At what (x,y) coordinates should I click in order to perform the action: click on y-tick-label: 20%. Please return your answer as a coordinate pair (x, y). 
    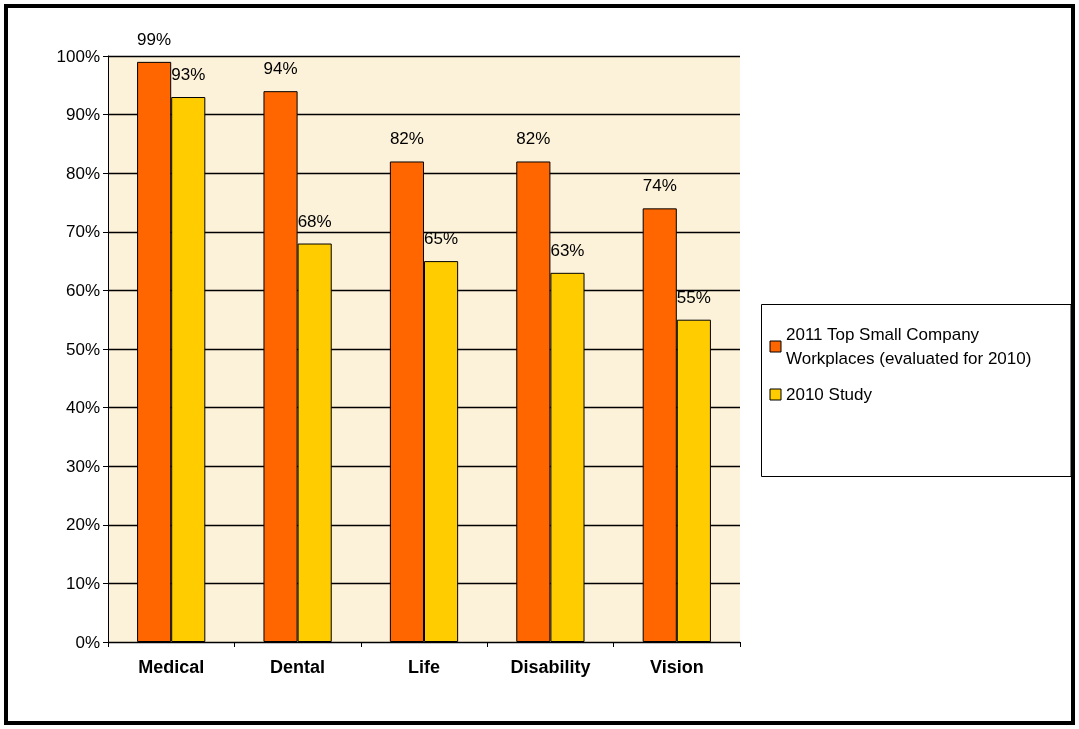
    Looking at the image, I should click on (82, 525).